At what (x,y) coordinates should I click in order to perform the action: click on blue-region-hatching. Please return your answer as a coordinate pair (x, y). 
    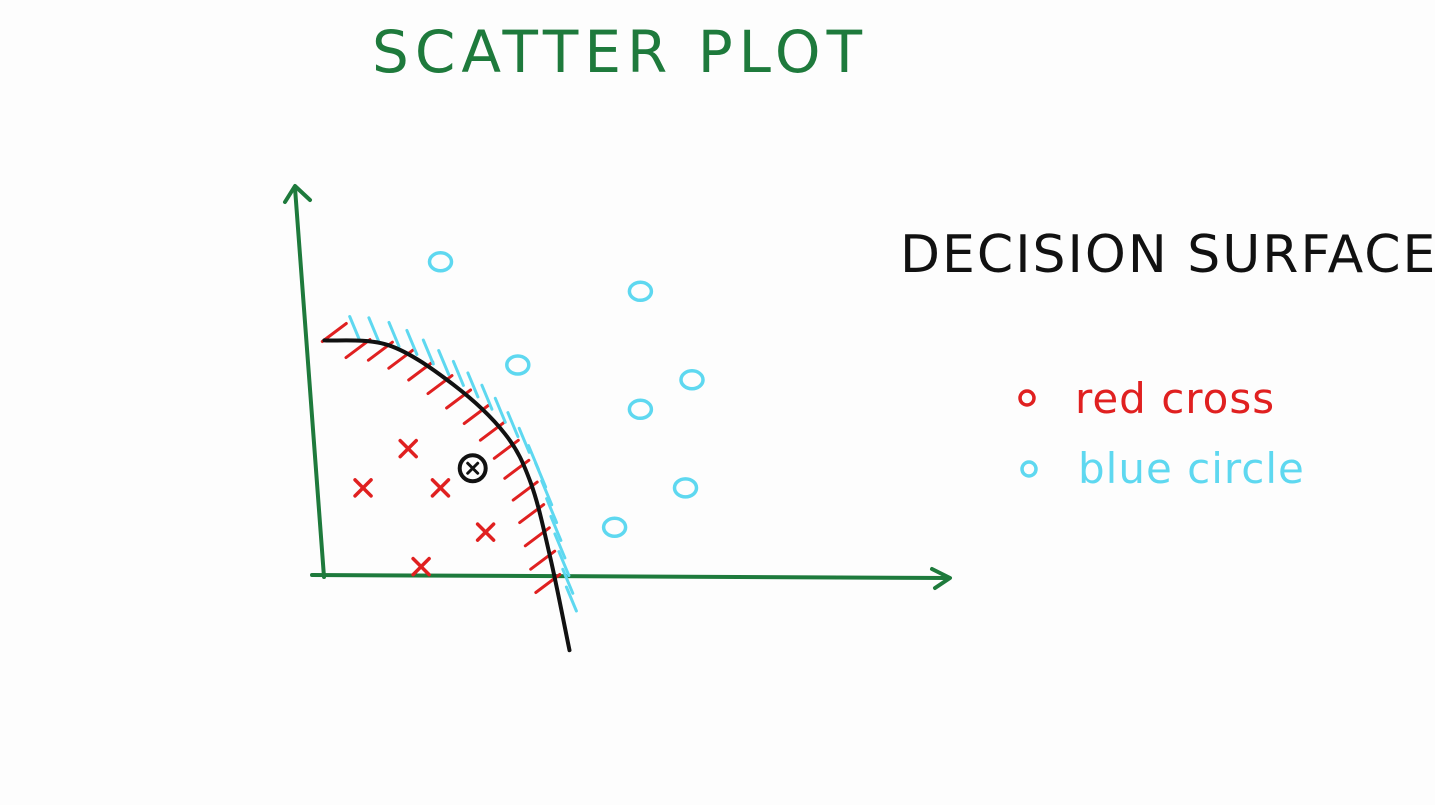
    Looking at the image, I should click on (463, 464).